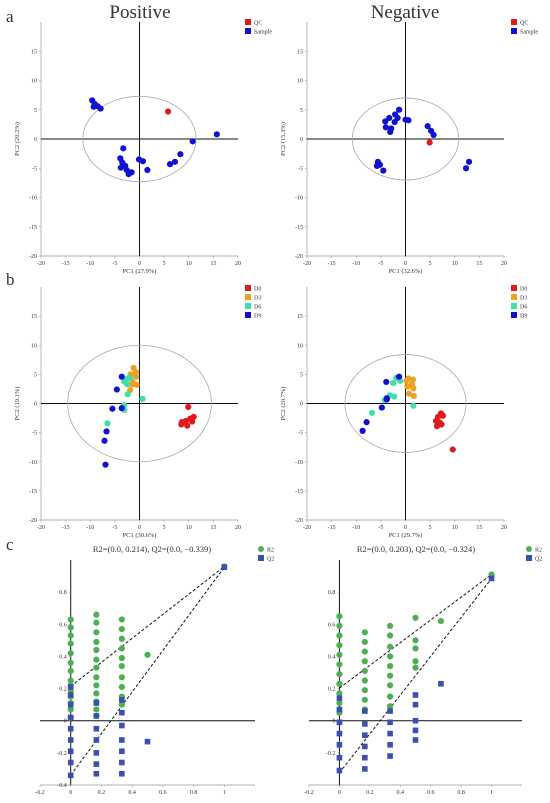  What do you see at coordinates (10, 279) in the screenshot?
I see `panel-letter-b: b` at bounding box center [10, 279].